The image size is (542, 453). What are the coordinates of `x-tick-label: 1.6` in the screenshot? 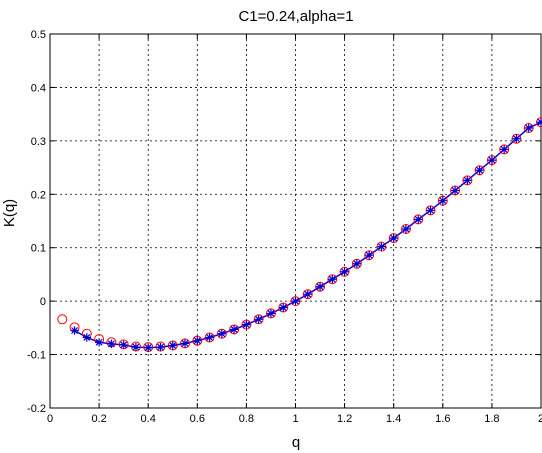 It's located at (442, 419).